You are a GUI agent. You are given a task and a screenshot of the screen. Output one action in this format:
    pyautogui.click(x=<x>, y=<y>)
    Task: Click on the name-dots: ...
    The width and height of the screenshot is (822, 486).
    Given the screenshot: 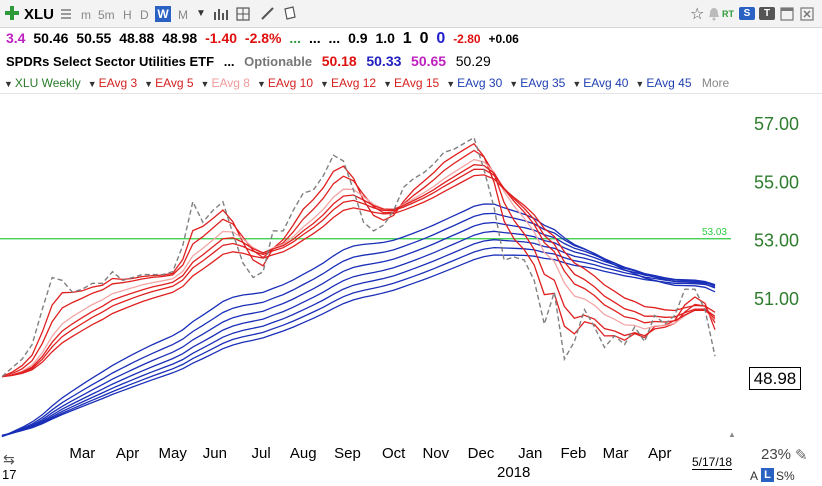 What is the action you would take?
    pyautogui.click(x=229, y=61)
    